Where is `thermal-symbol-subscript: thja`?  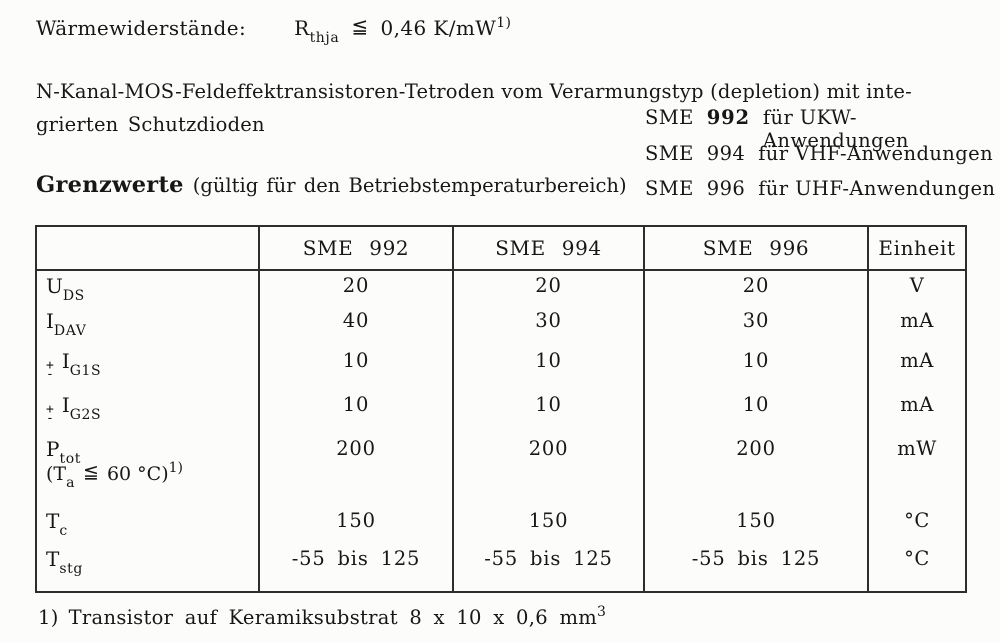 thermal-symbol-subscript: thja is located at coordinates (324, 38).